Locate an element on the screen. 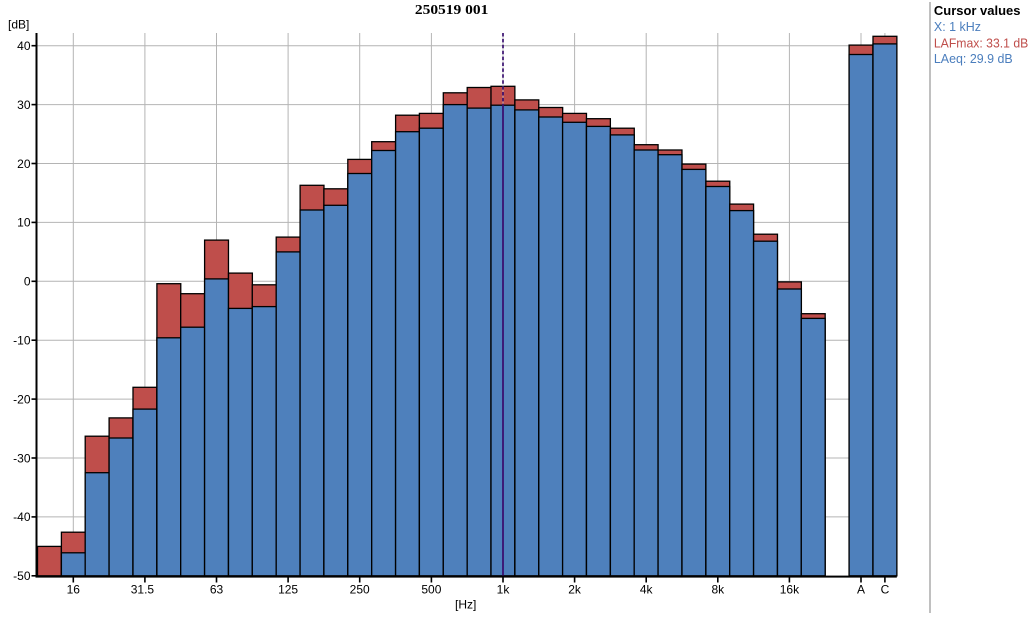 The width and height of the screenshot is (1035, 619). svg-text: -20 is located at coordinates (22, 399).